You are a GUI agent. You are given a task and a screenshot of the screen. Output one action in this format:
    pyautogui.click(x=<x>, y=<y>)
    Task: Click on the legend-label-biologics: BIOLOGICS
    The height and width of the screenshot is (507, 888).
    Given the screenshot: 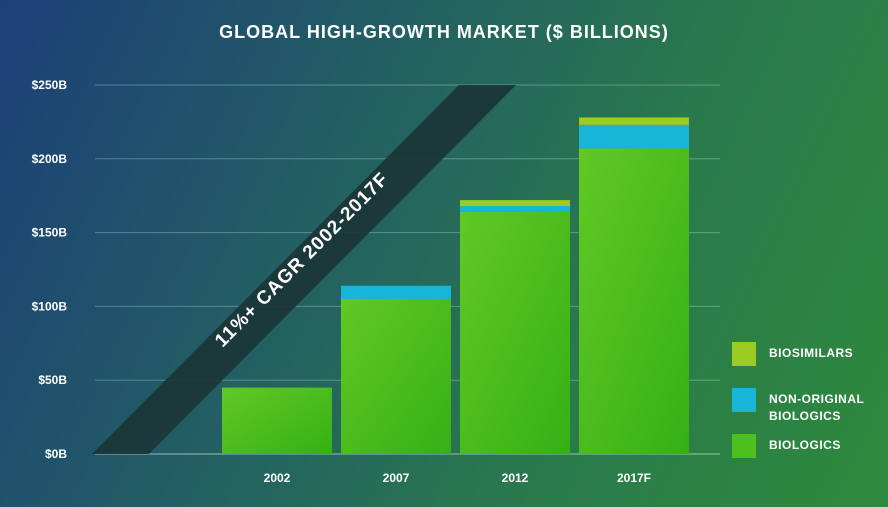 What is the action you would take?
    pyautogui.click(x=805, y=445)
    